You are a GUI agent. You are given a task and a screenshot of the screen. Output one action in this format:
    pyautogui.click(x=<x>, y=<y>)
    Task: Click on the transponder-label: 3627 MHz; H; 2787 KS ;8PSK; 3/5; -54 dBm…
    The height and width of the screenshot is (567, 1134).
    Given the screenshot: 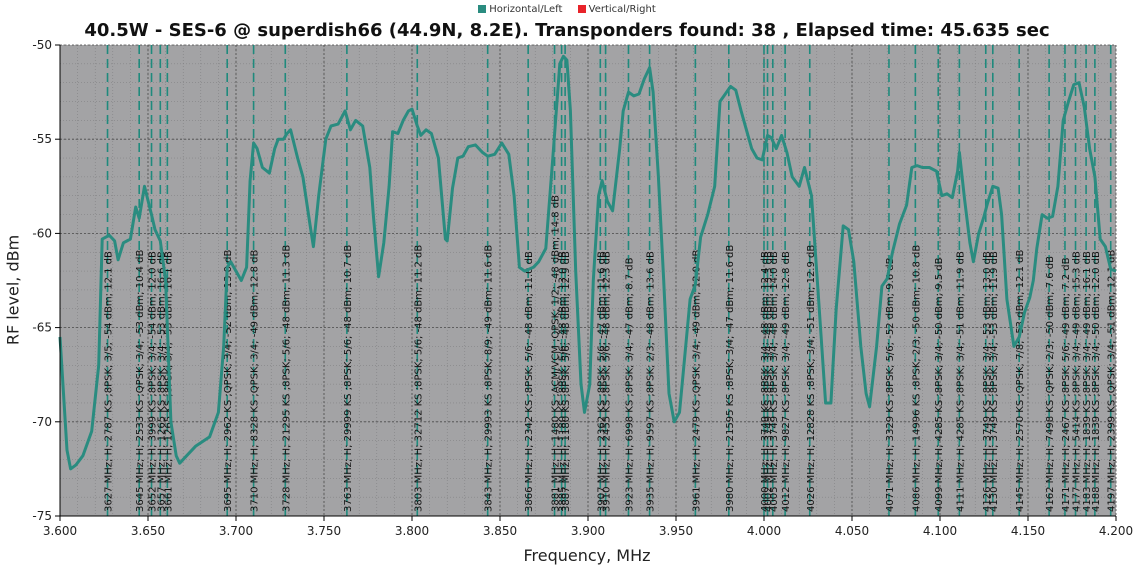 What is the action you would take?
    pyautogui.click(x=109, y=381)
    